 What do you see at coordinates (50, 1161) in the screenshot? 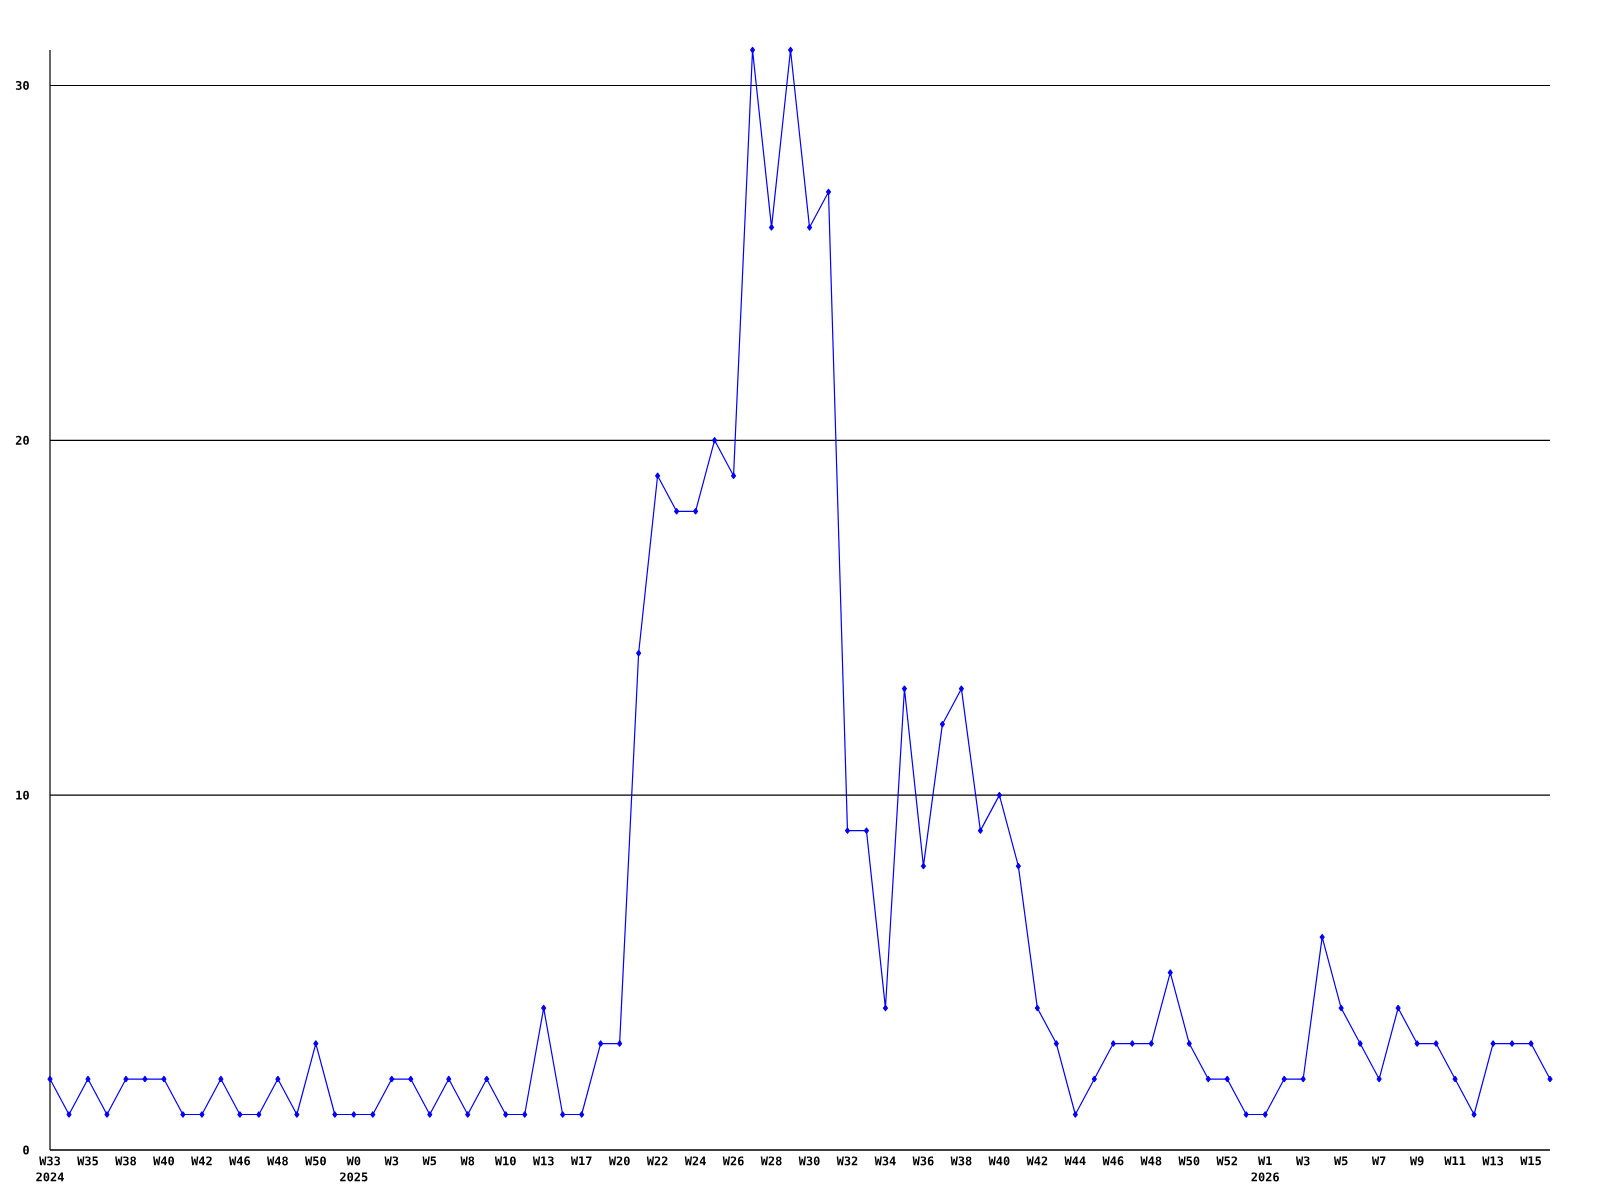
I see `x-tick-label: W33` at bounding box center [50, 1161].